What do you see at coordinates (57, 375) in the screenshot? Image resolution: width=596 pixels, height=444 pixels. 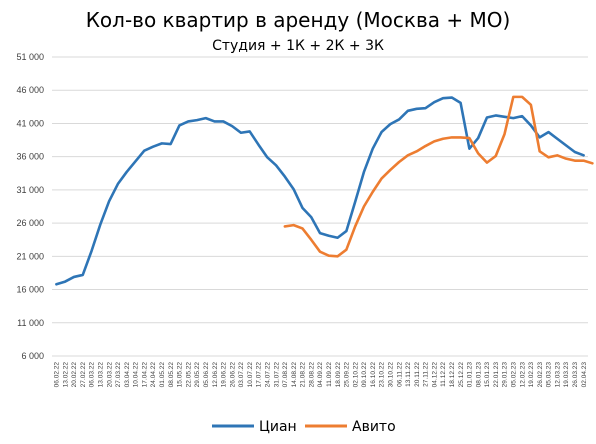 I see `x-tick-label: 06.02.22` at bounding box center [57, 375].